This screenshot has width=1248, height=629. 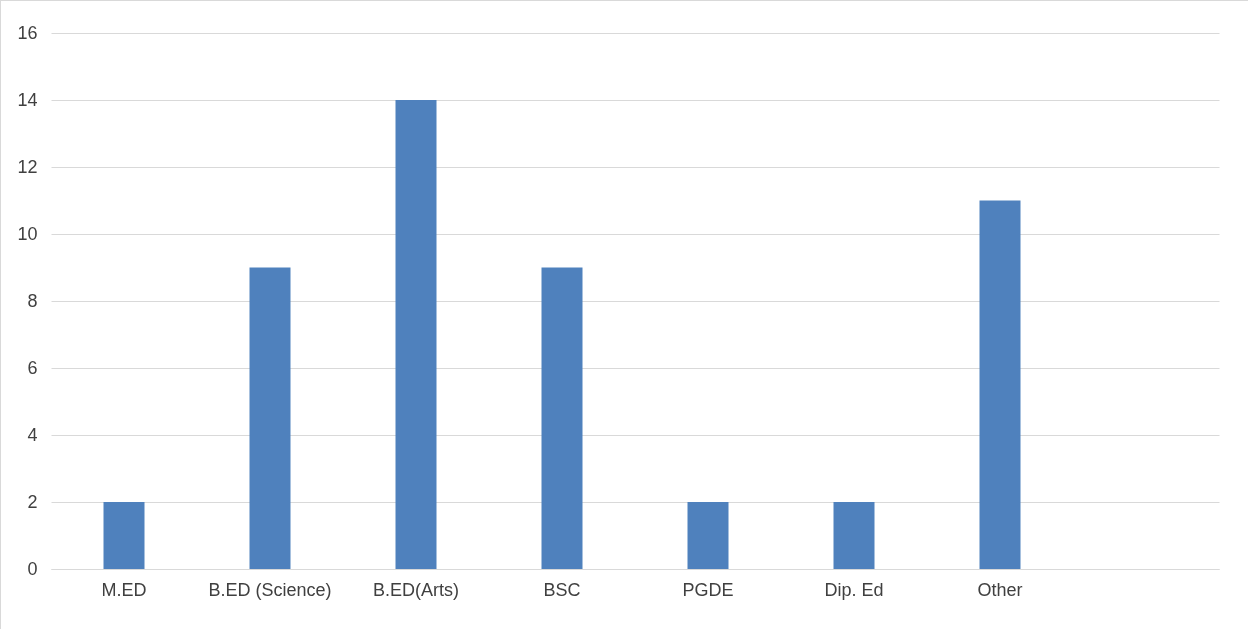 I want to click on y-tick-label: 2, so click(x=32, y=501).